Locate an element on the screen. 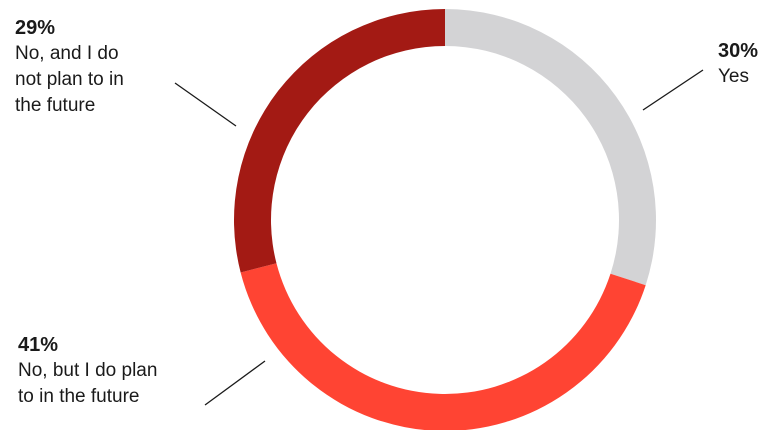 This screenshot has height=430, width=777. slice-pct-no-plan: 41% is located at coordinates (38, 345).